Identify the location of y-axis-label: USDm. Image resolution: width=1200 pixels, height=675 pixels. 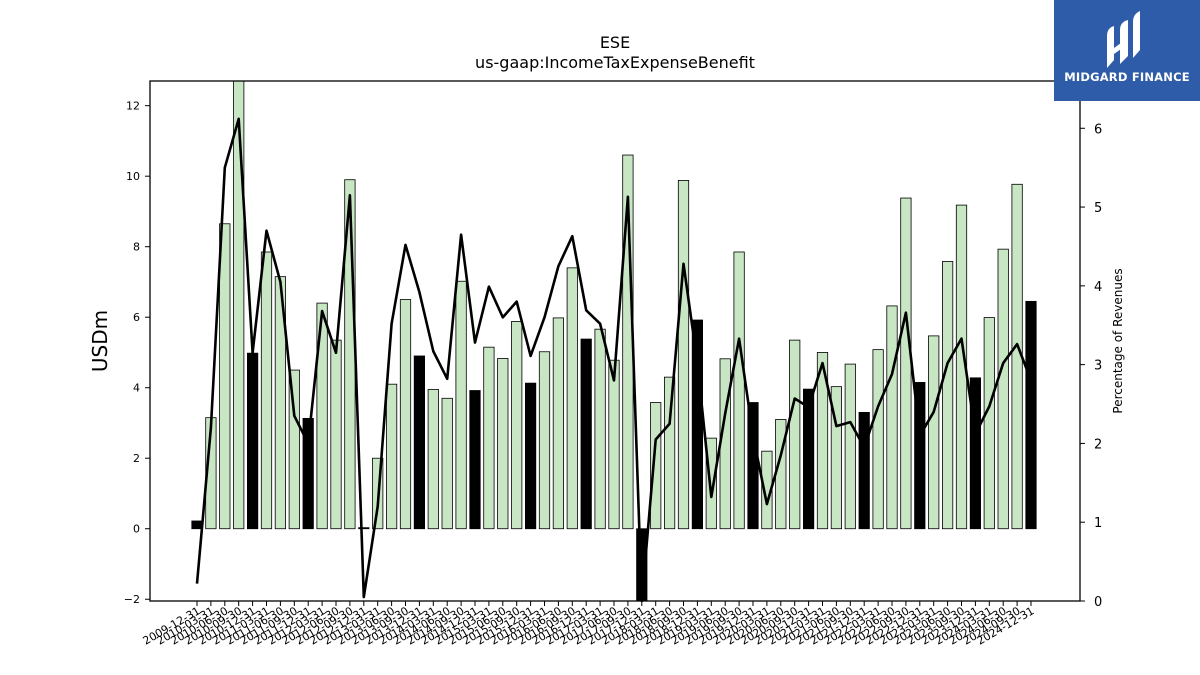
(100, 341).